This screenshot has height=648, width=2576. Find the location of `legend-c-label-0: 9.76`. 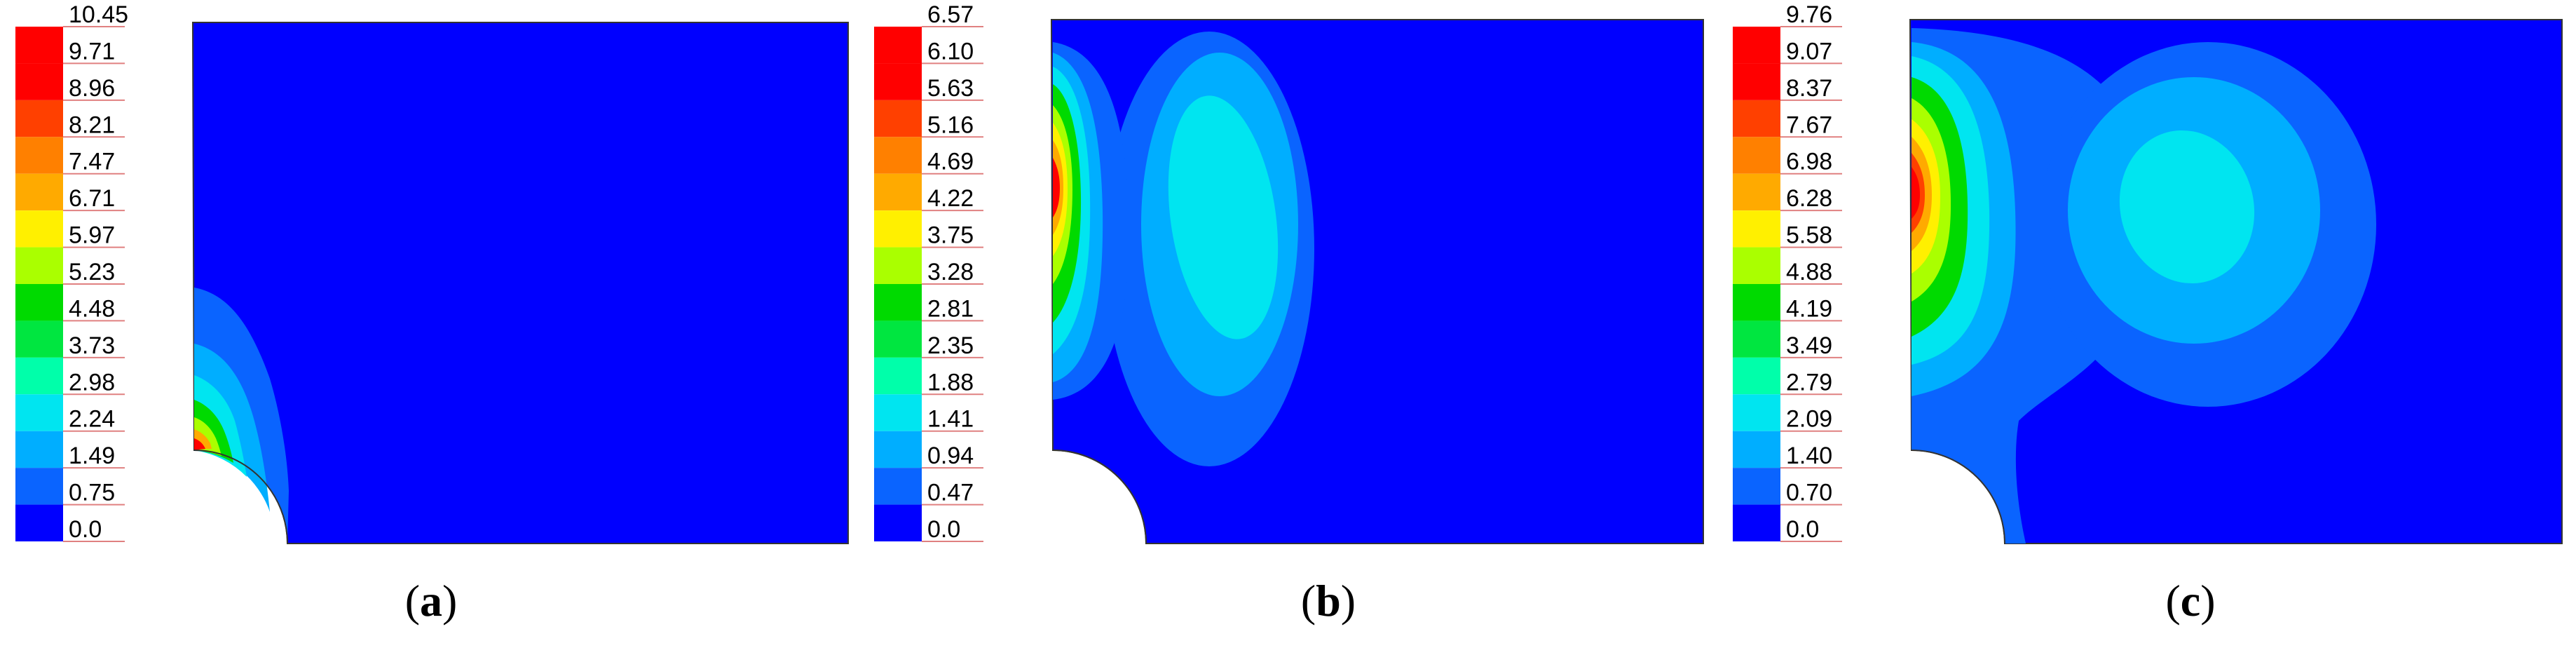

legend-c-label-0: 9.76 is located at coordinates (1809, 14).